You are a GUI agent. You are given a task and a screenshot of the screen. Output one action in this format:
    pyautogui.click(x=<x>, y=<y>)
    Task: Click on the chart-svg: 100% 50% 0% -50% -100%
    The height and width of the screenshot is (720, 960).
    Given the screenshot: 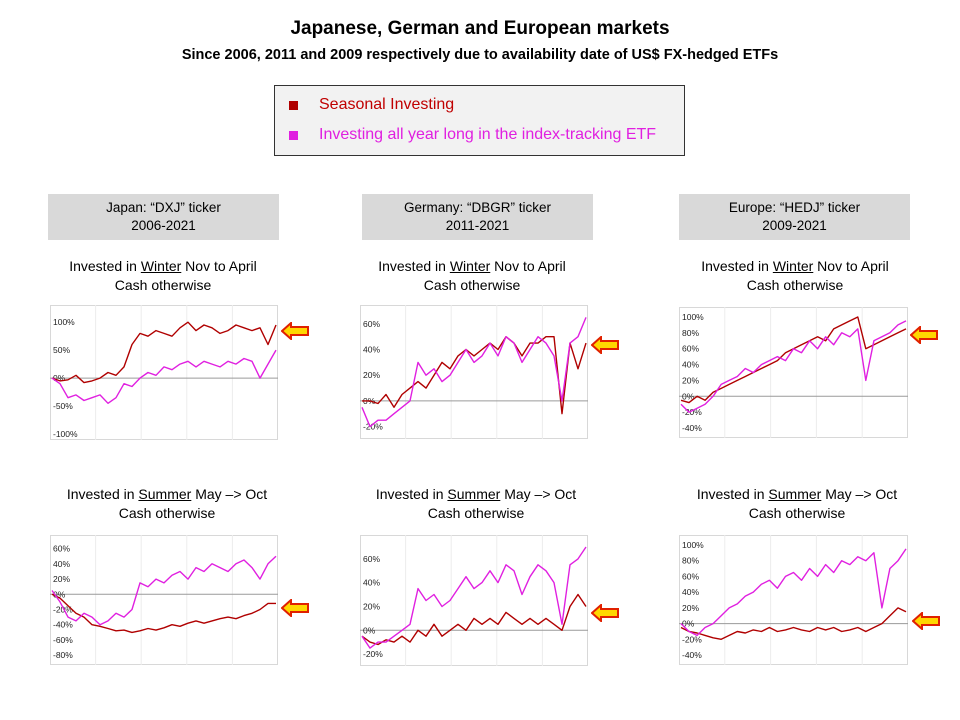 What is the action you would take?
    pyautogui.click(x=164, y=372)
    